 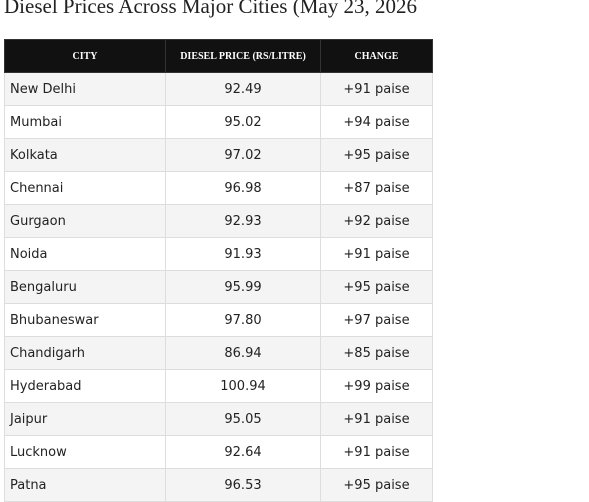 I want to click on table-row: Chandigarh 86.94 +85 paise, so click(x=218, y=353).